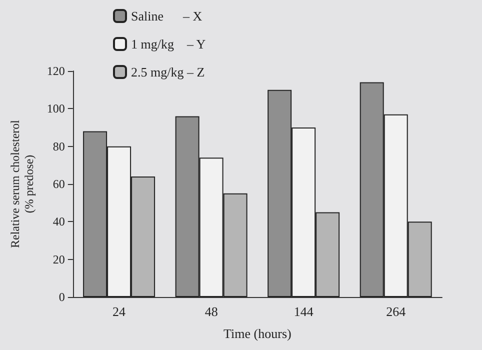  Describe the element at coordinates (167, 16) in the screenshot. I see `legend-label: Saline – X` at that location.